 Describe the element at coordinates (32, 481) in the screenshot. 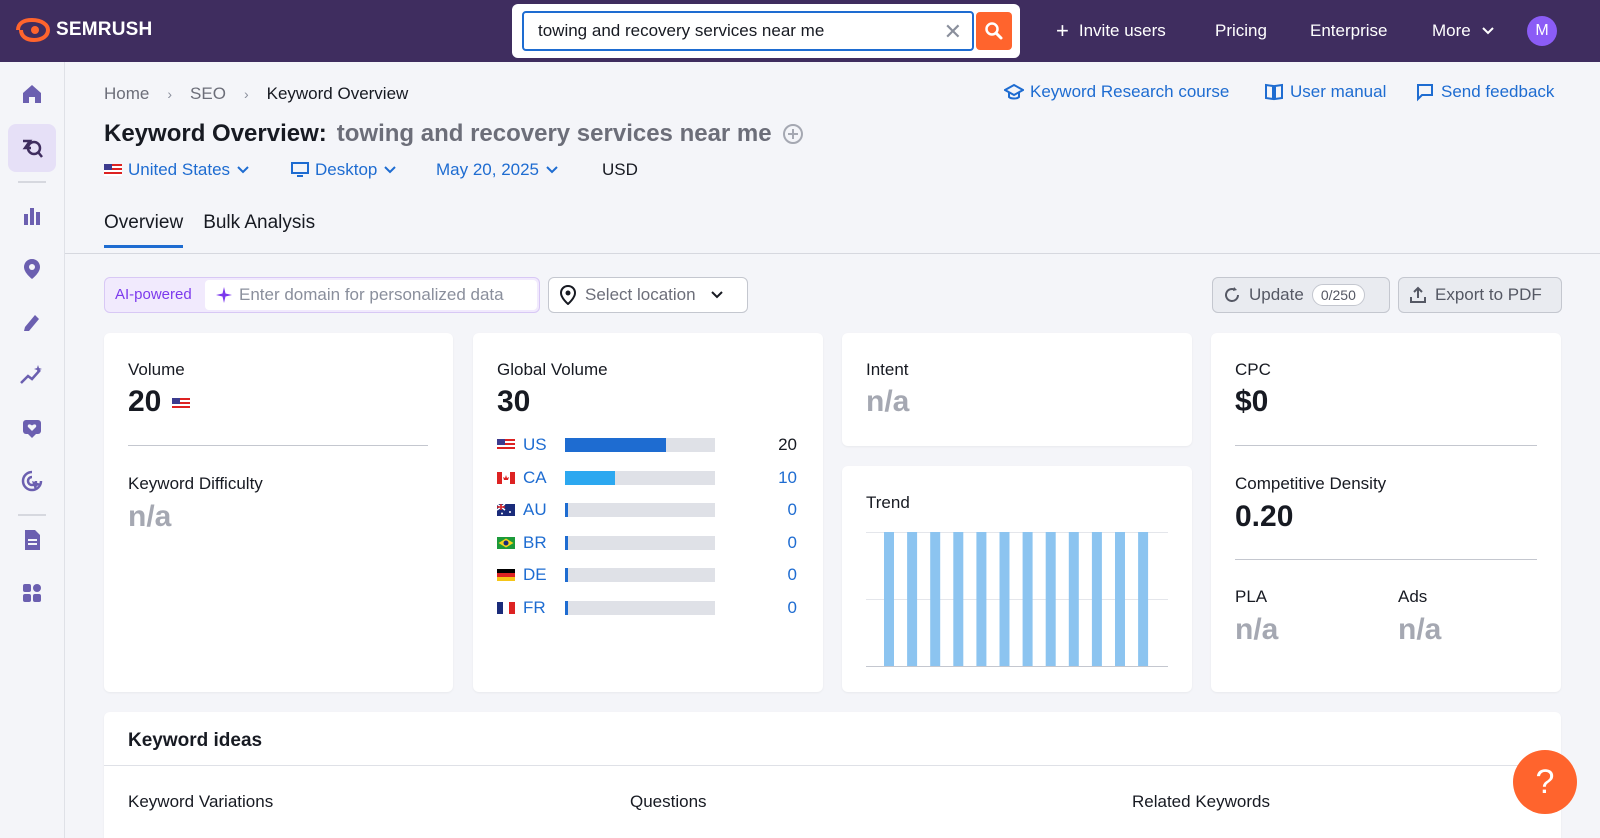

I see `target-cursor-icon` at that location.